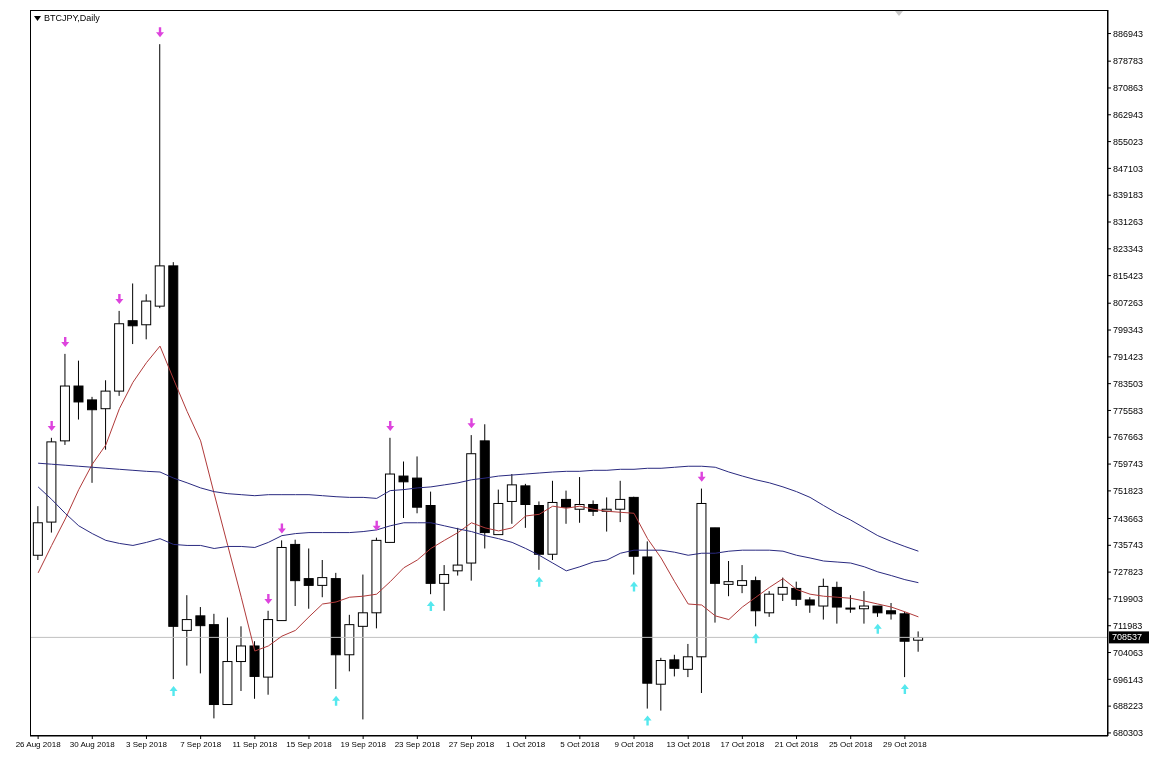 The image size is (1162, 762). Describe the element at coordinates (1128, 491) in the screenshot. I see `y-tick-label: 751823` at that location.